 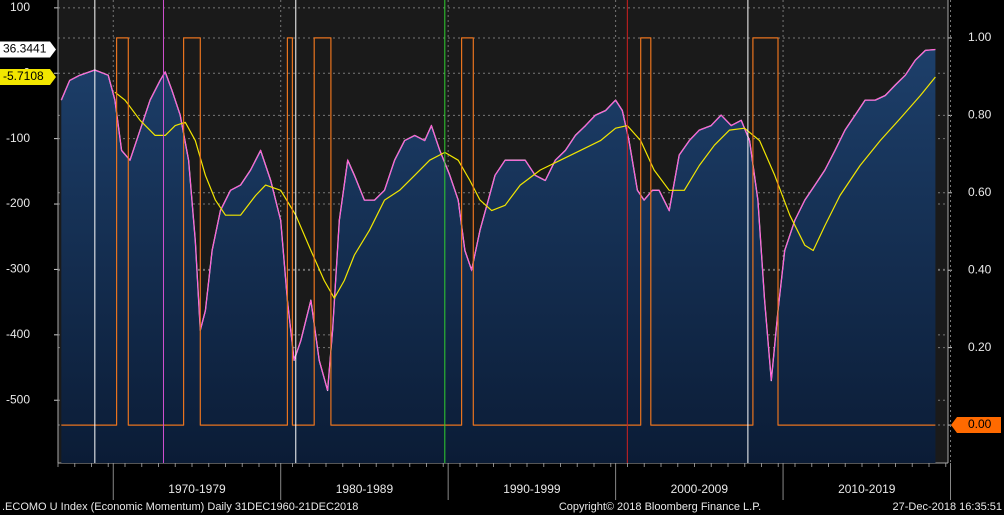 What do you see at coordinates (867, 489) in the screenshot?
I see `x-tick-label: 2010-2019` at bounding box center [867, 489].